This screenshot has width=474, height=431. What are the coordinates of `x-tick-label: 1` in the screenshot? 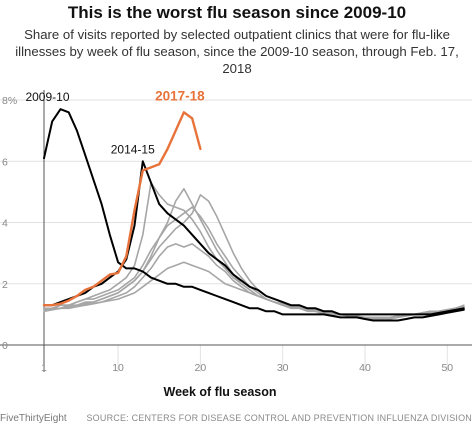 It's located at (44, 368).